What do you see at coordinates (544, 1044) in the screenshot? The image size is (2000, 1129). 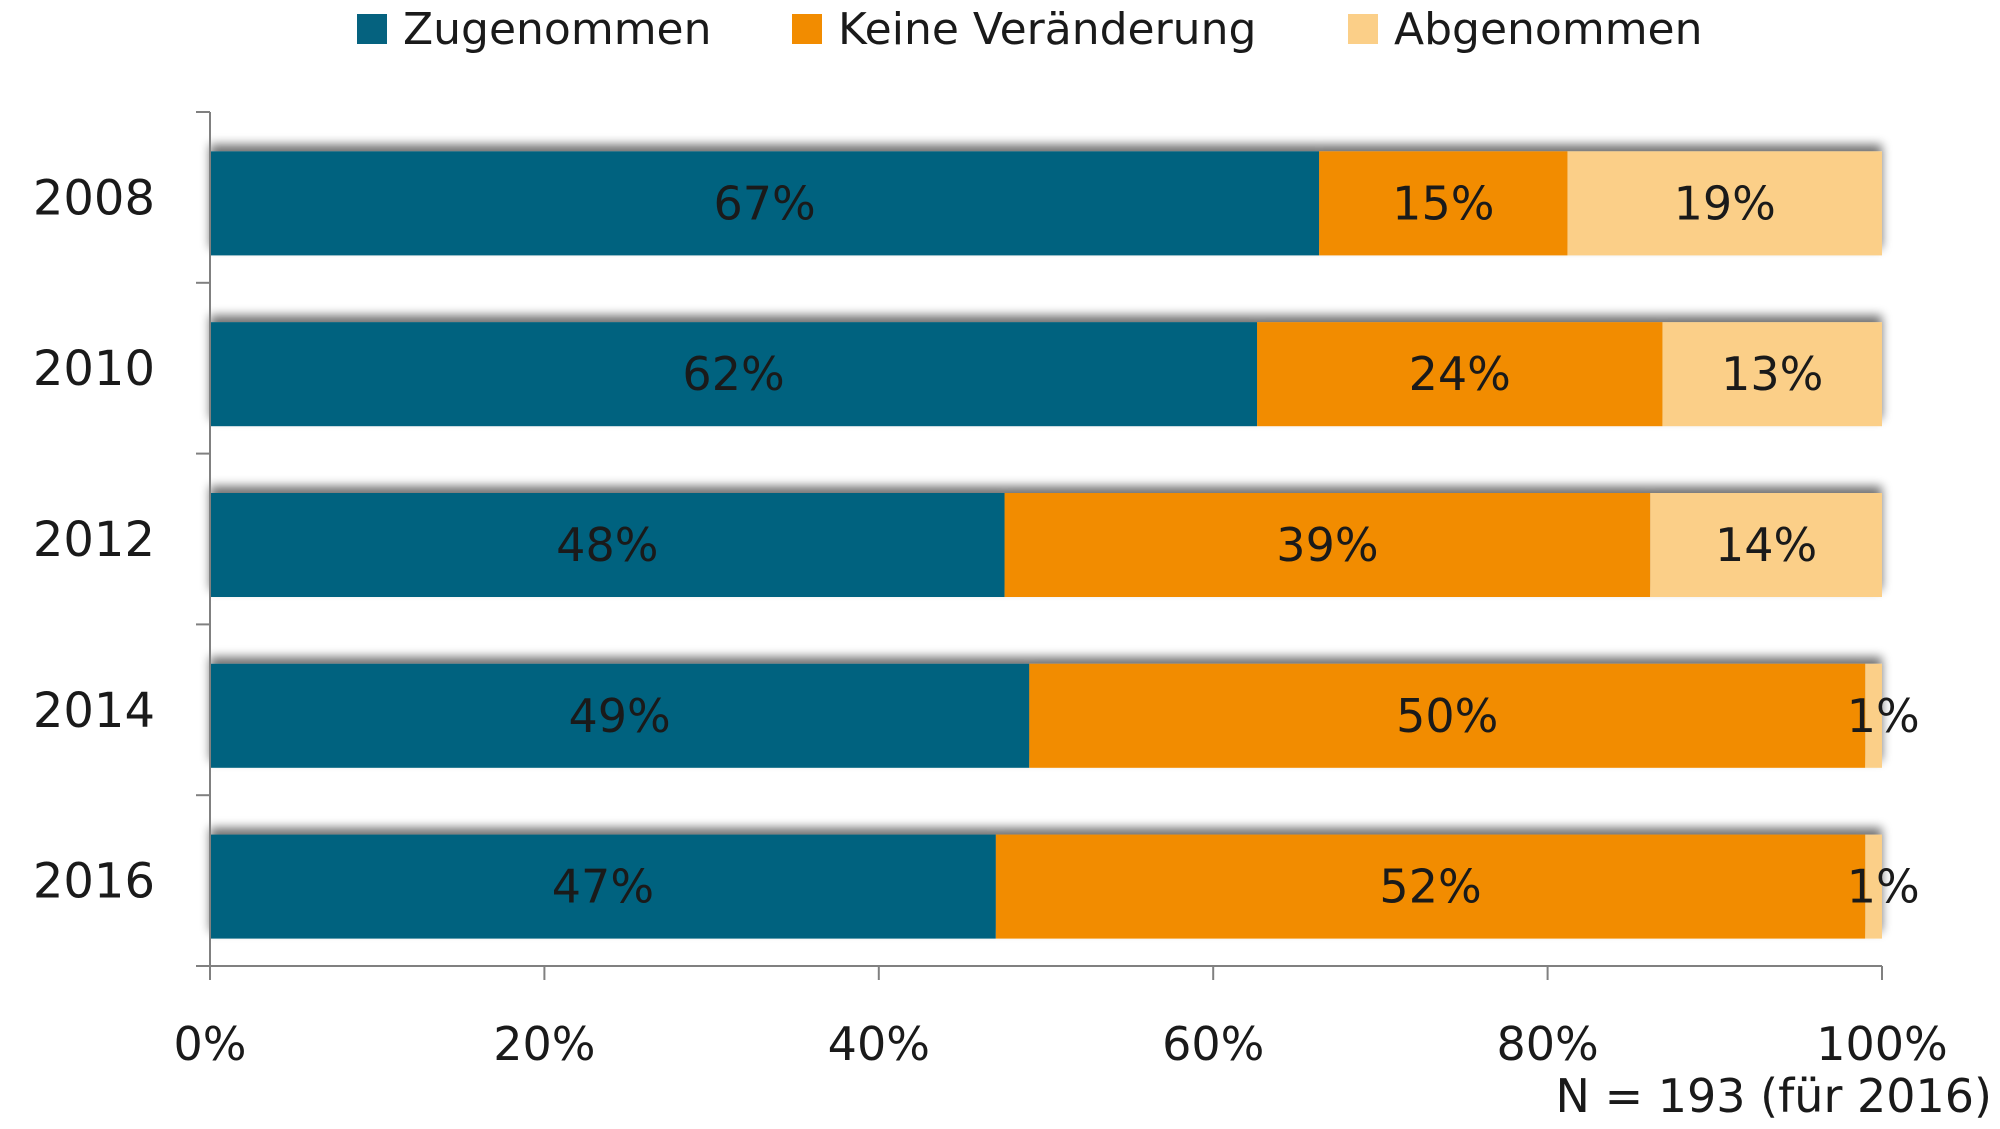 I see `x-tick-label-20: 20%` at bounding box center [544, 1044].